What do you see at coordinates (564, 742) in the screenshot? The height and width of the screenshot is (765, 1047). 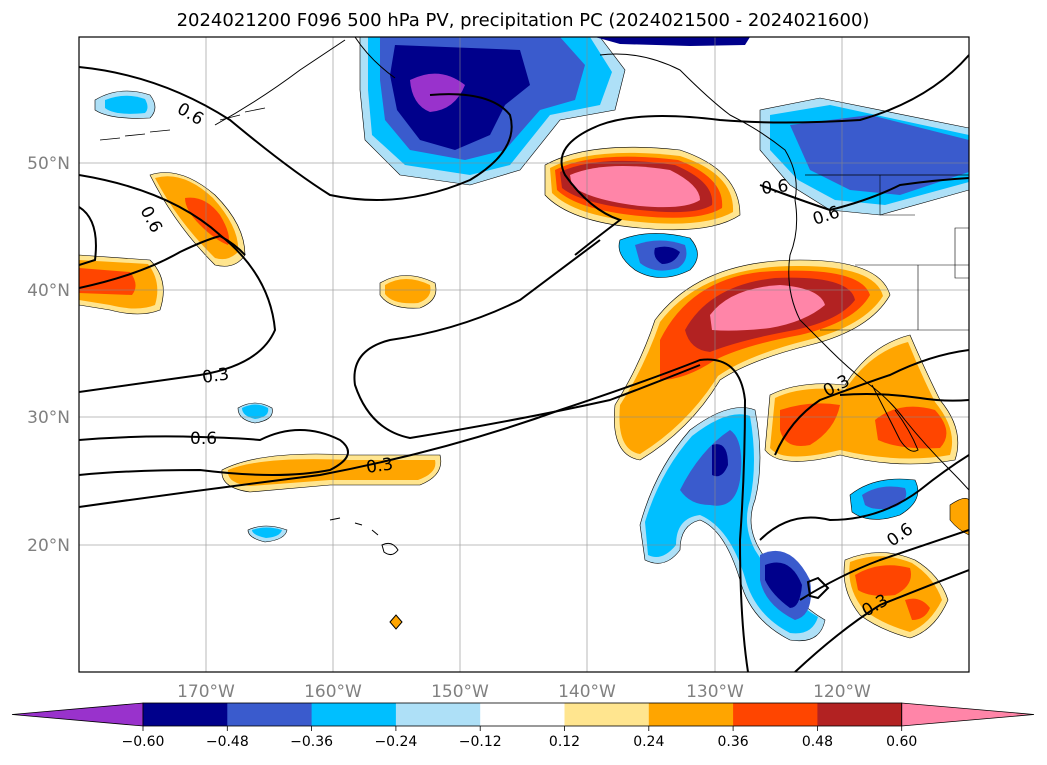 I see `colorbar-tick-label: 0.12` at bounding box center [564, 742].